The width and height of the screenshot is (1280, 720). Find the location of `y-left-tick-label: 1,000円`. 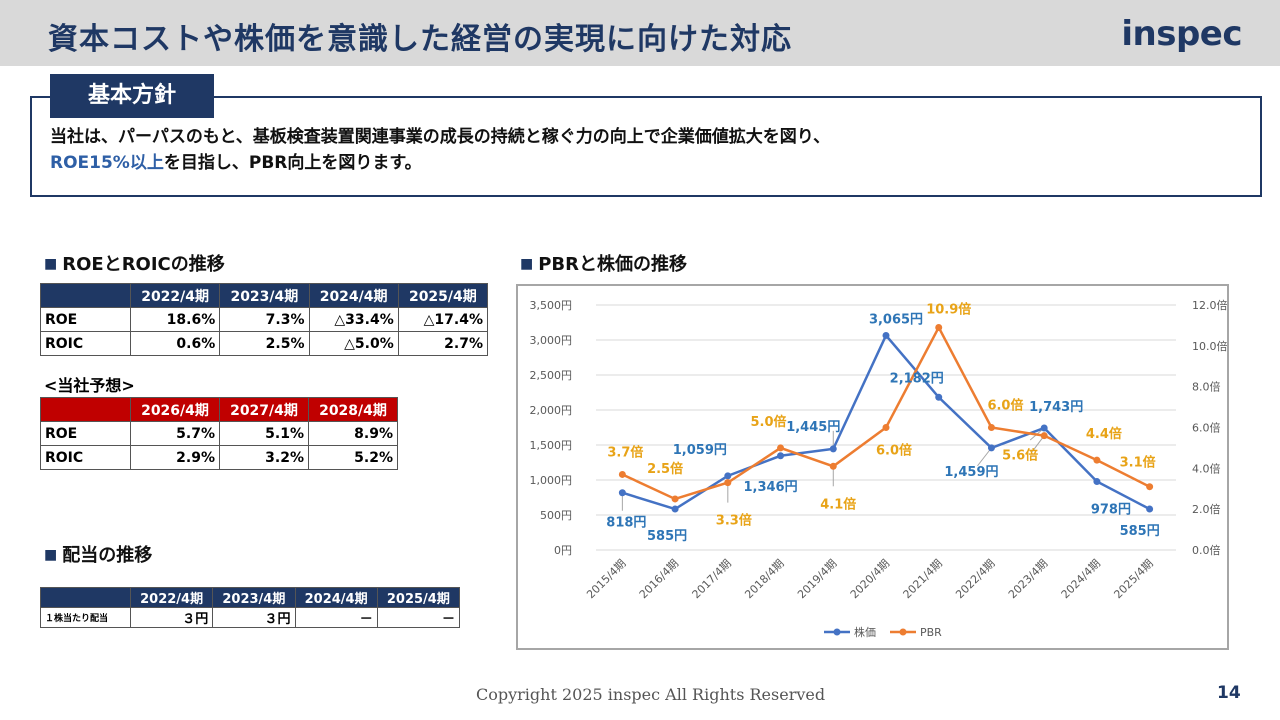

y-left-tick-label: 1,000円 is located at coordinates (551, 480).